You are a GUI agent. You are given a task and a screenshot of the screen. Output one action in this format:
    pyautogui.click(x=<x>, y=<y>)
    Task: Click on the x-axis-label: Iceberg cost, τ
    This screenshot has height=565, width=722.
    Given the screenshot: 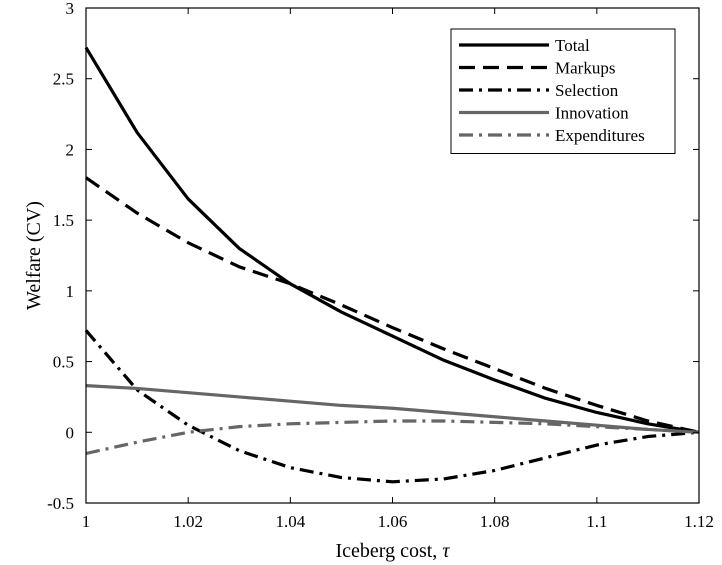 What is the action you would take?
    pyautogui.click(x=393, y=551)
    